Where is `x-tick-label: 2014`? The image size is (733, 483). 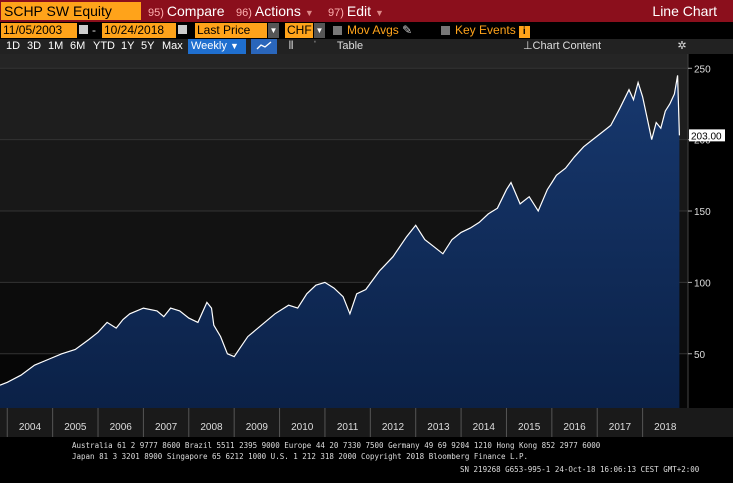 x-tick-label: 2014 is located at coordinates (484, 427).